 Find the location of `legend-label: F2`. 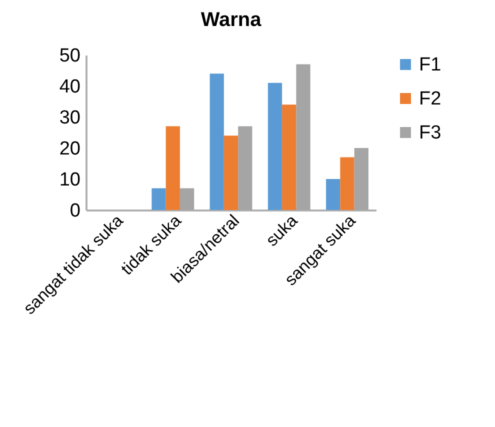

legend-label: F2 is located at coordinates (430, 99).